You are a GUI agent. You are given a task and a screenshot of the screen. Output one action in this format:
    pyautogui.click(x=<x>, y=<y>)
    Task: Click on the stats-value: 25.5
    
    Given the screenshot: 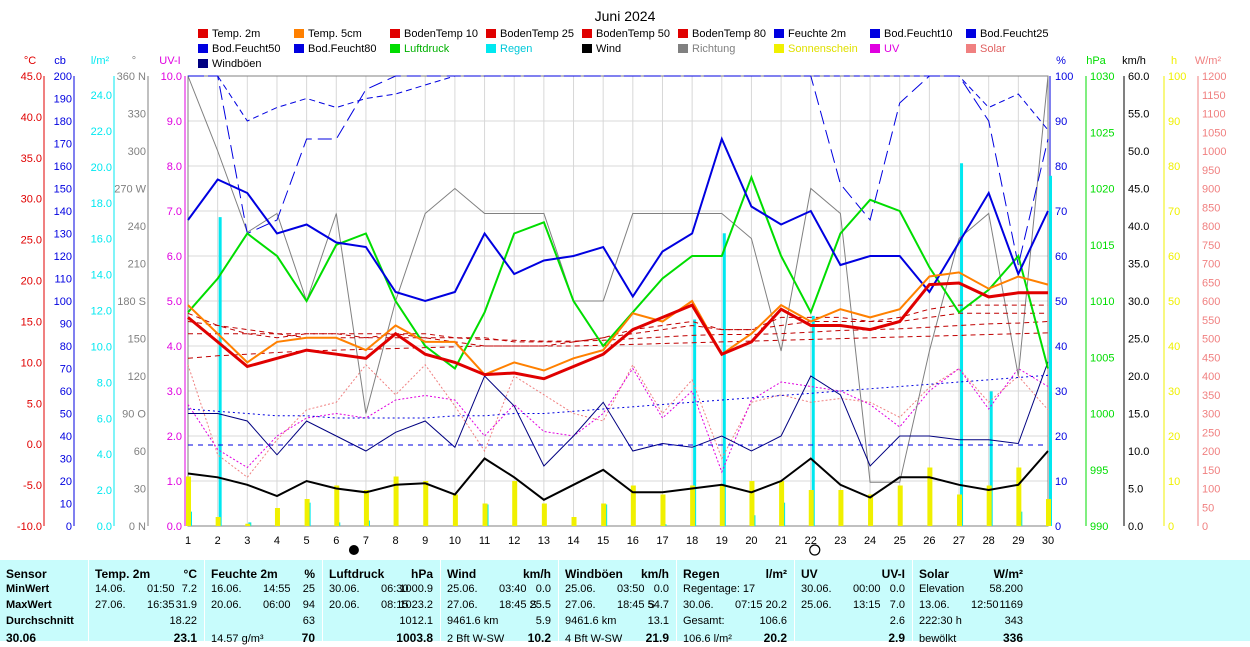 What is the action you would take?
    pyautogui.click(x=540, y=605)
    